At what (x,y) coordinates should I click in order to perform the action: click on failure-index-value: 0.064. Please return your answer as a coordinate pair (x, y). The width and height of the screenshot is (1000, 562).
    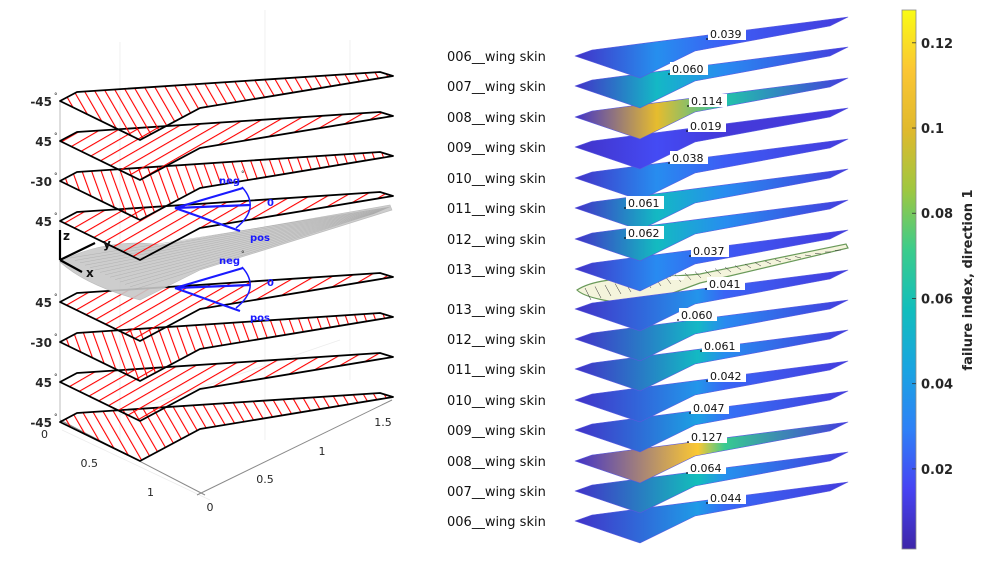
    Looking at the image, I should click on (706, 468).